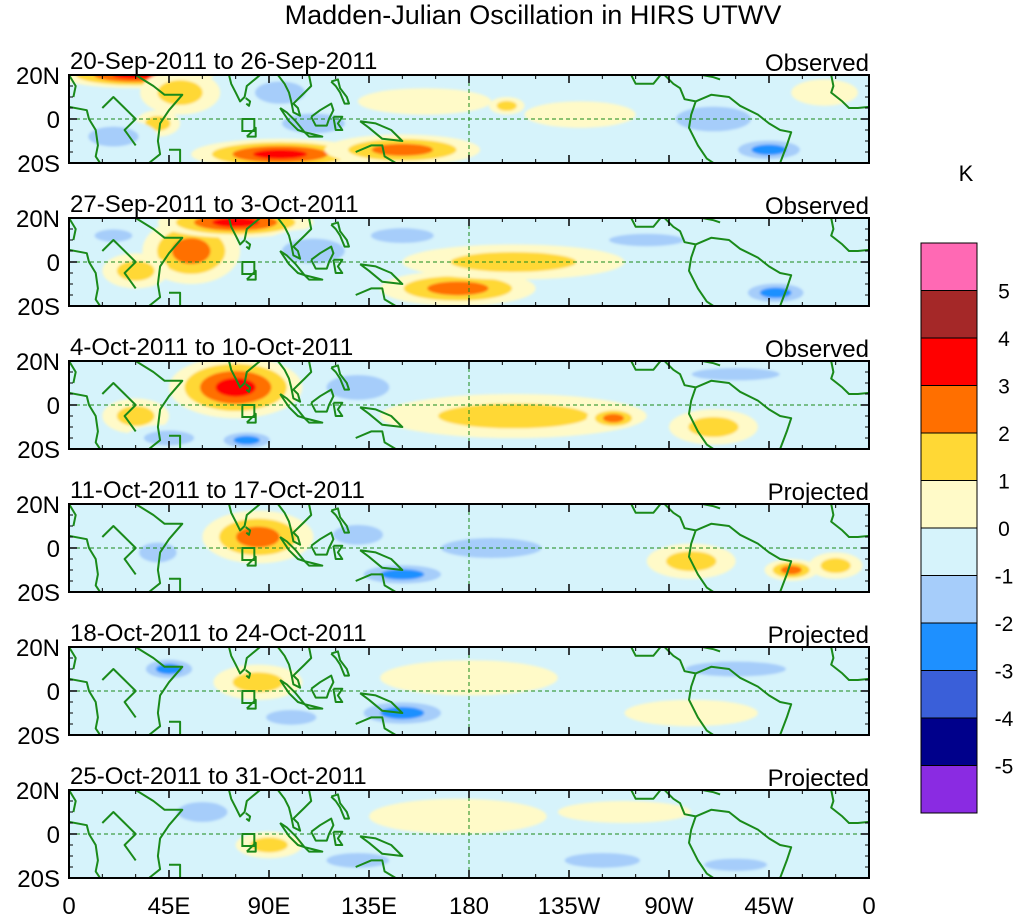 This screenshot has height=922, width=1015. What do you see at coordinates (1004, 577) in the screenshot?
I see `colorbar-label: -1` at bounding box center [1004, 577].